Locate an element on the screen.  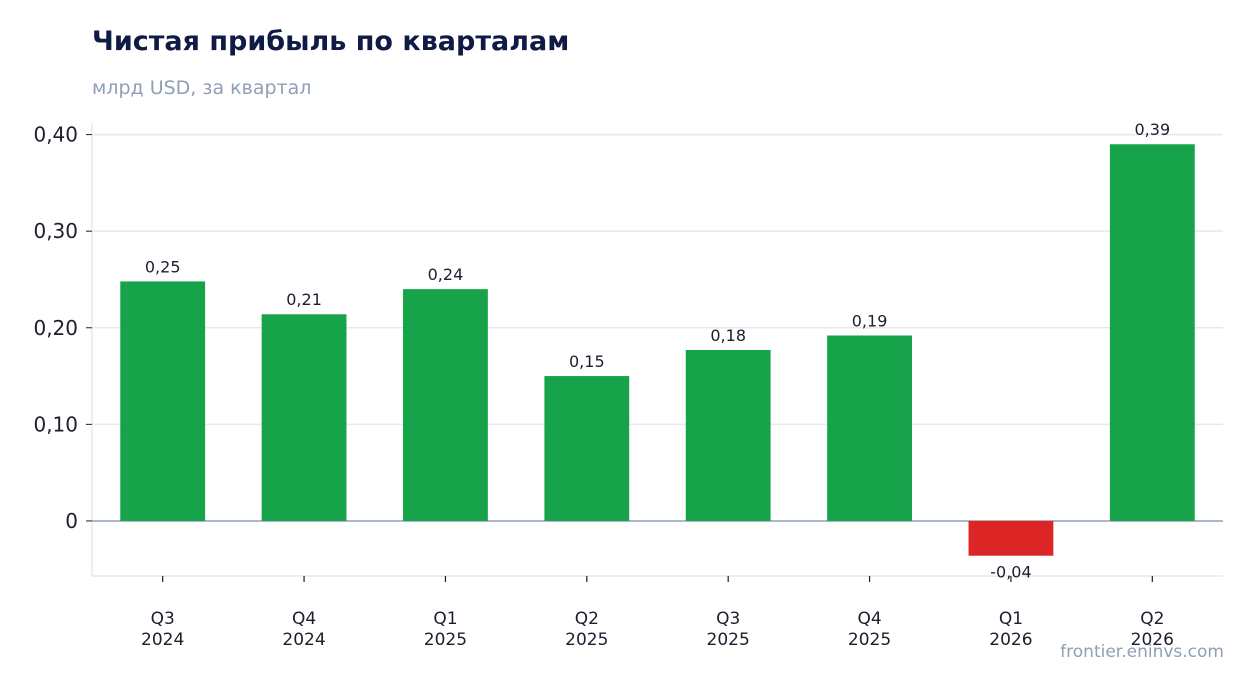
y-axis: 0 0,10 0,20 0,30 0,40 is located at coordinates (62, 328).